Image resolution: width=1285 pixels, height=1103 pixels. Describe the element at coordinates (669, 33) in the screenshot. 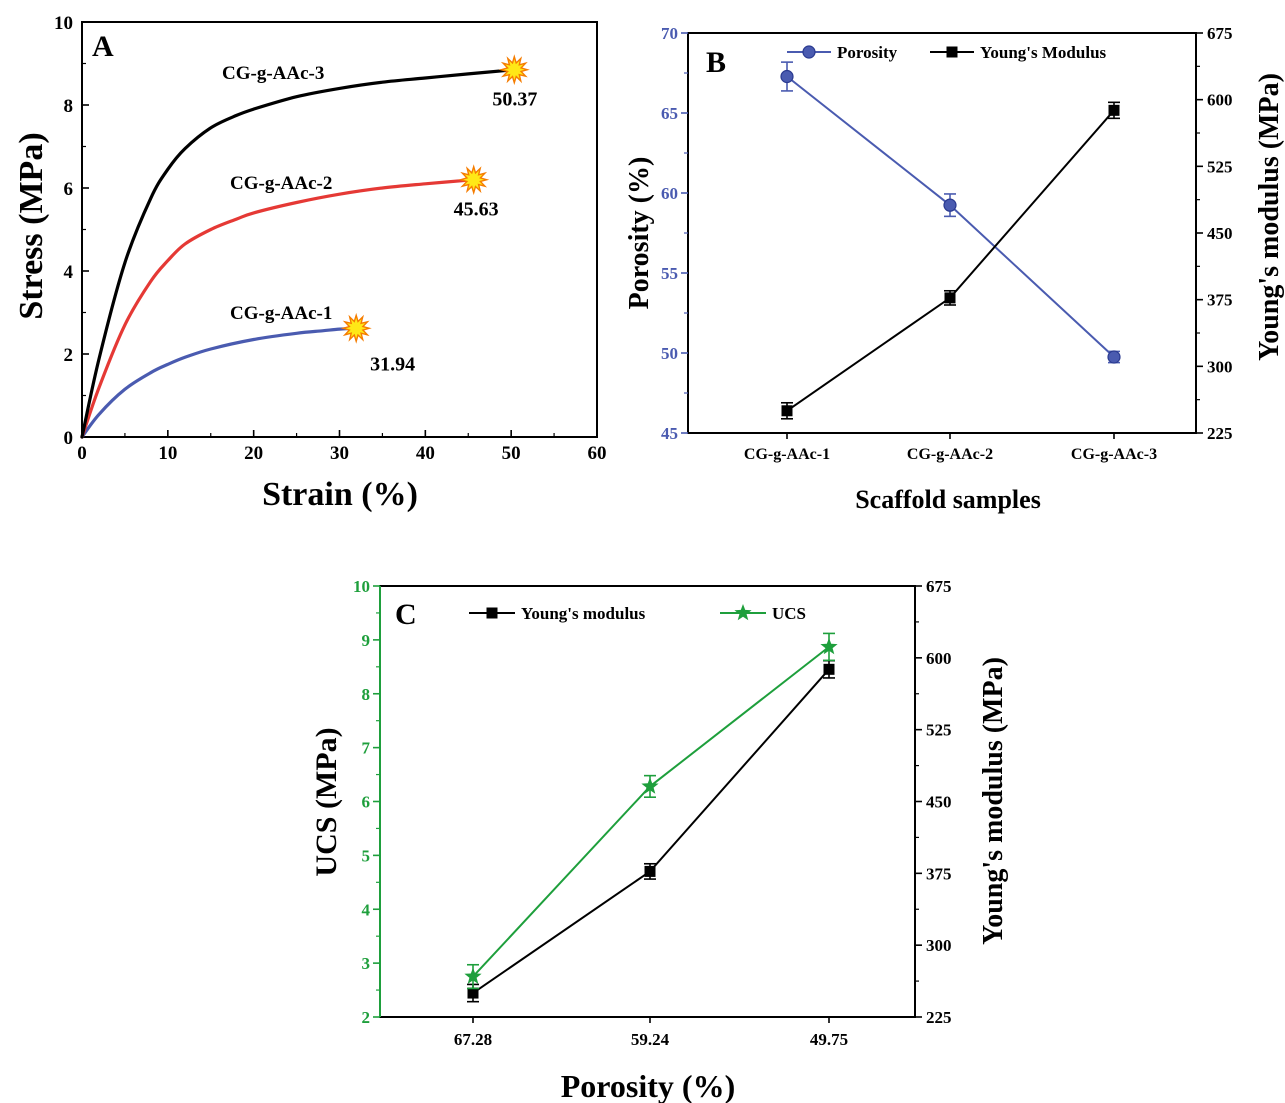

I see `panel-b-y-left-tick-label: 70` at that location.